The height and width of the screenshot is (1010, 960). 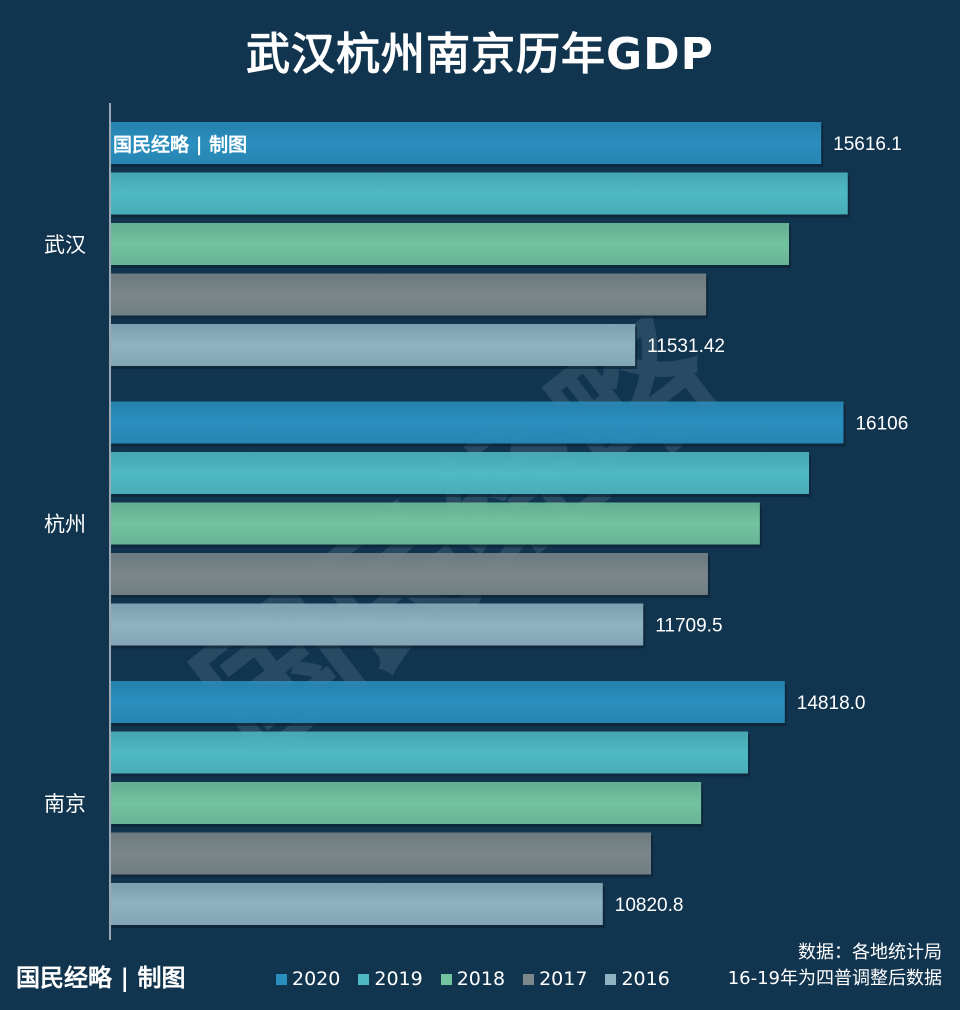 I want to click on legend: 2020 2019 2018 2017 2016, so click(x=473, y=979).